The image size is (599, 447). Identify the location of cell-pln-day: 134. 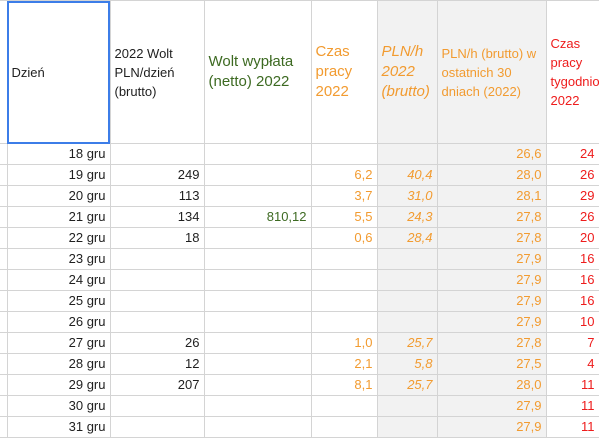
(157, 217).